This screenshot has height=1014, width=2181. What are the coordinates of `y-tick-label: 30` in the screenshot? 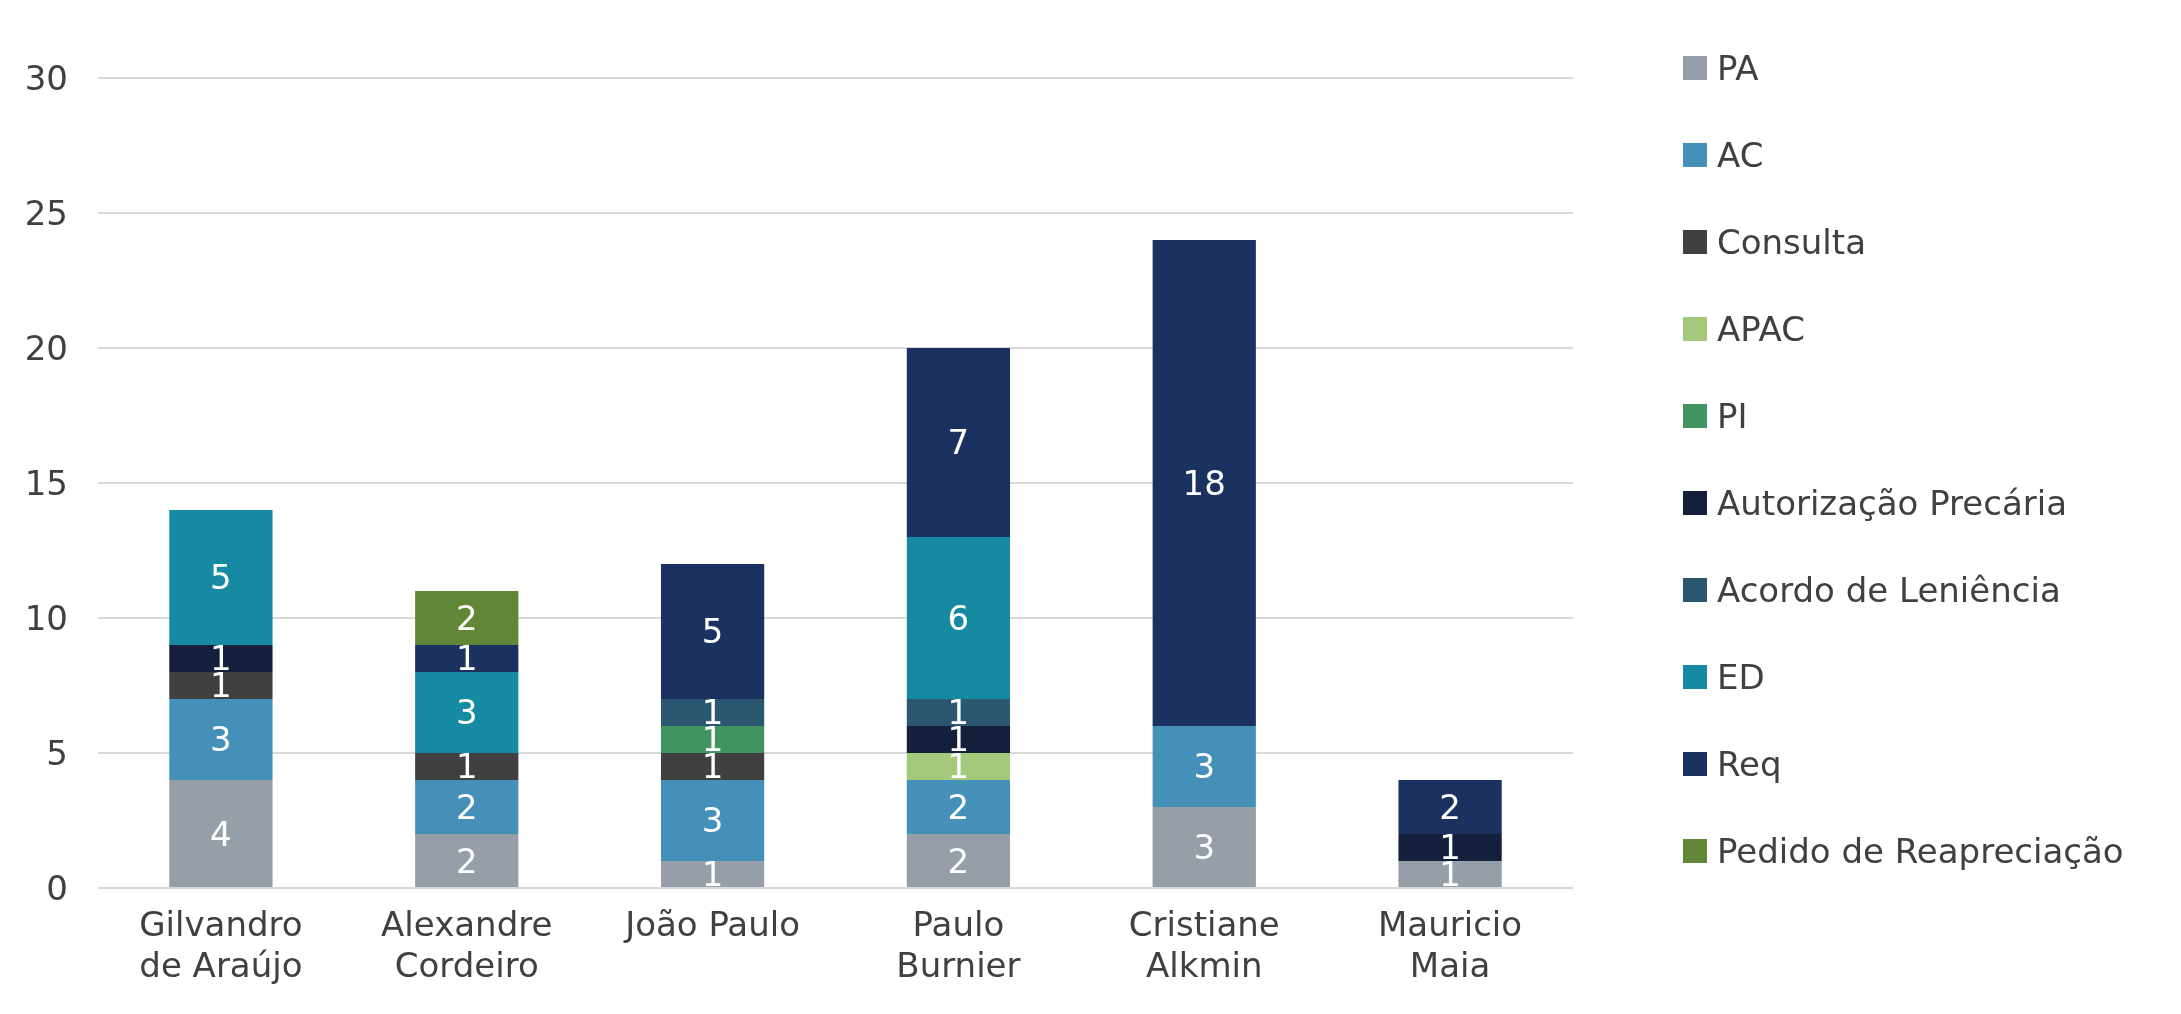 It's located at (46, 77).